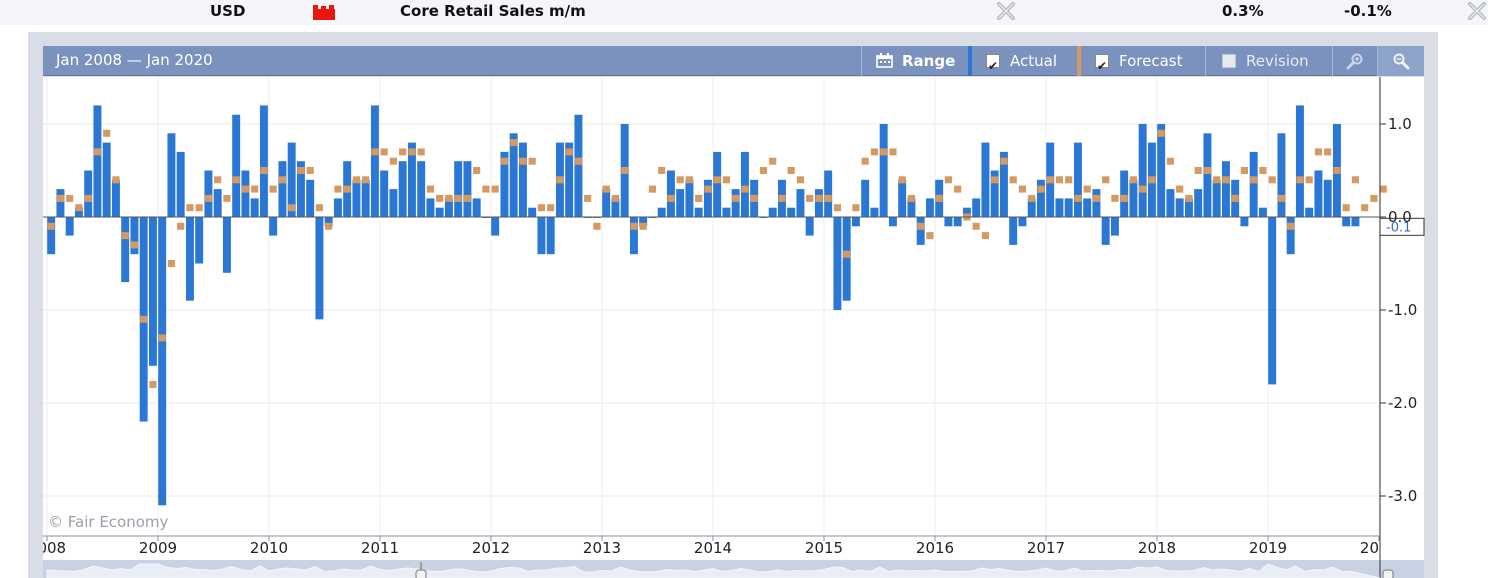 This screenshot has width=1488, height=578. What do you see at coordinates (914, 61) in the screenshot?
I see `range-button: Range` at bounding box center [914, 61].